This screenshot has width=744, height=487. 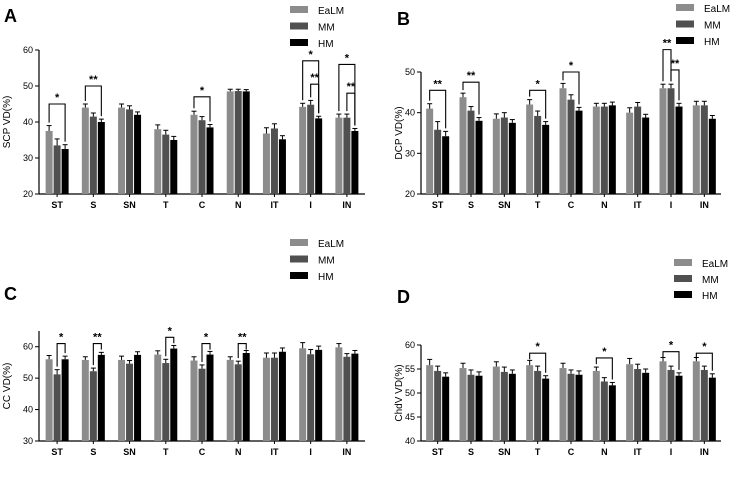 What do you see at coordinates (410, 194) in the screenshot?
I see `y-tick-label: 20` at bounding box center [410, 194].